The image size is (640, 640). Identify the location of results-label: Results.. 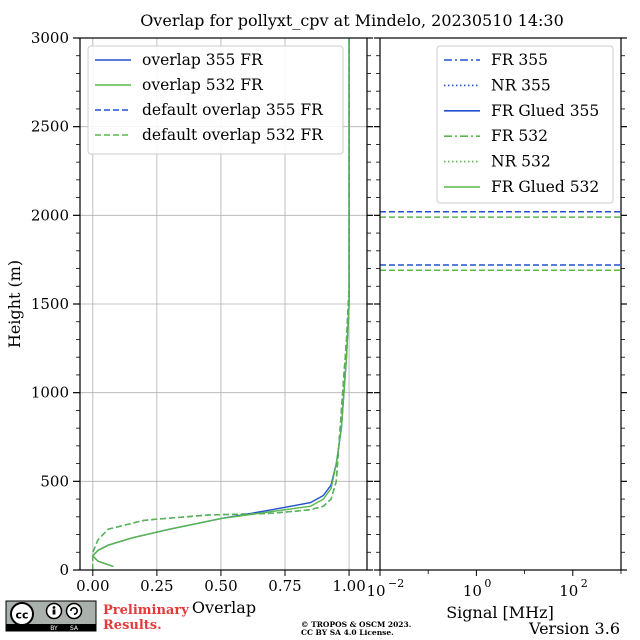
(132, 625).